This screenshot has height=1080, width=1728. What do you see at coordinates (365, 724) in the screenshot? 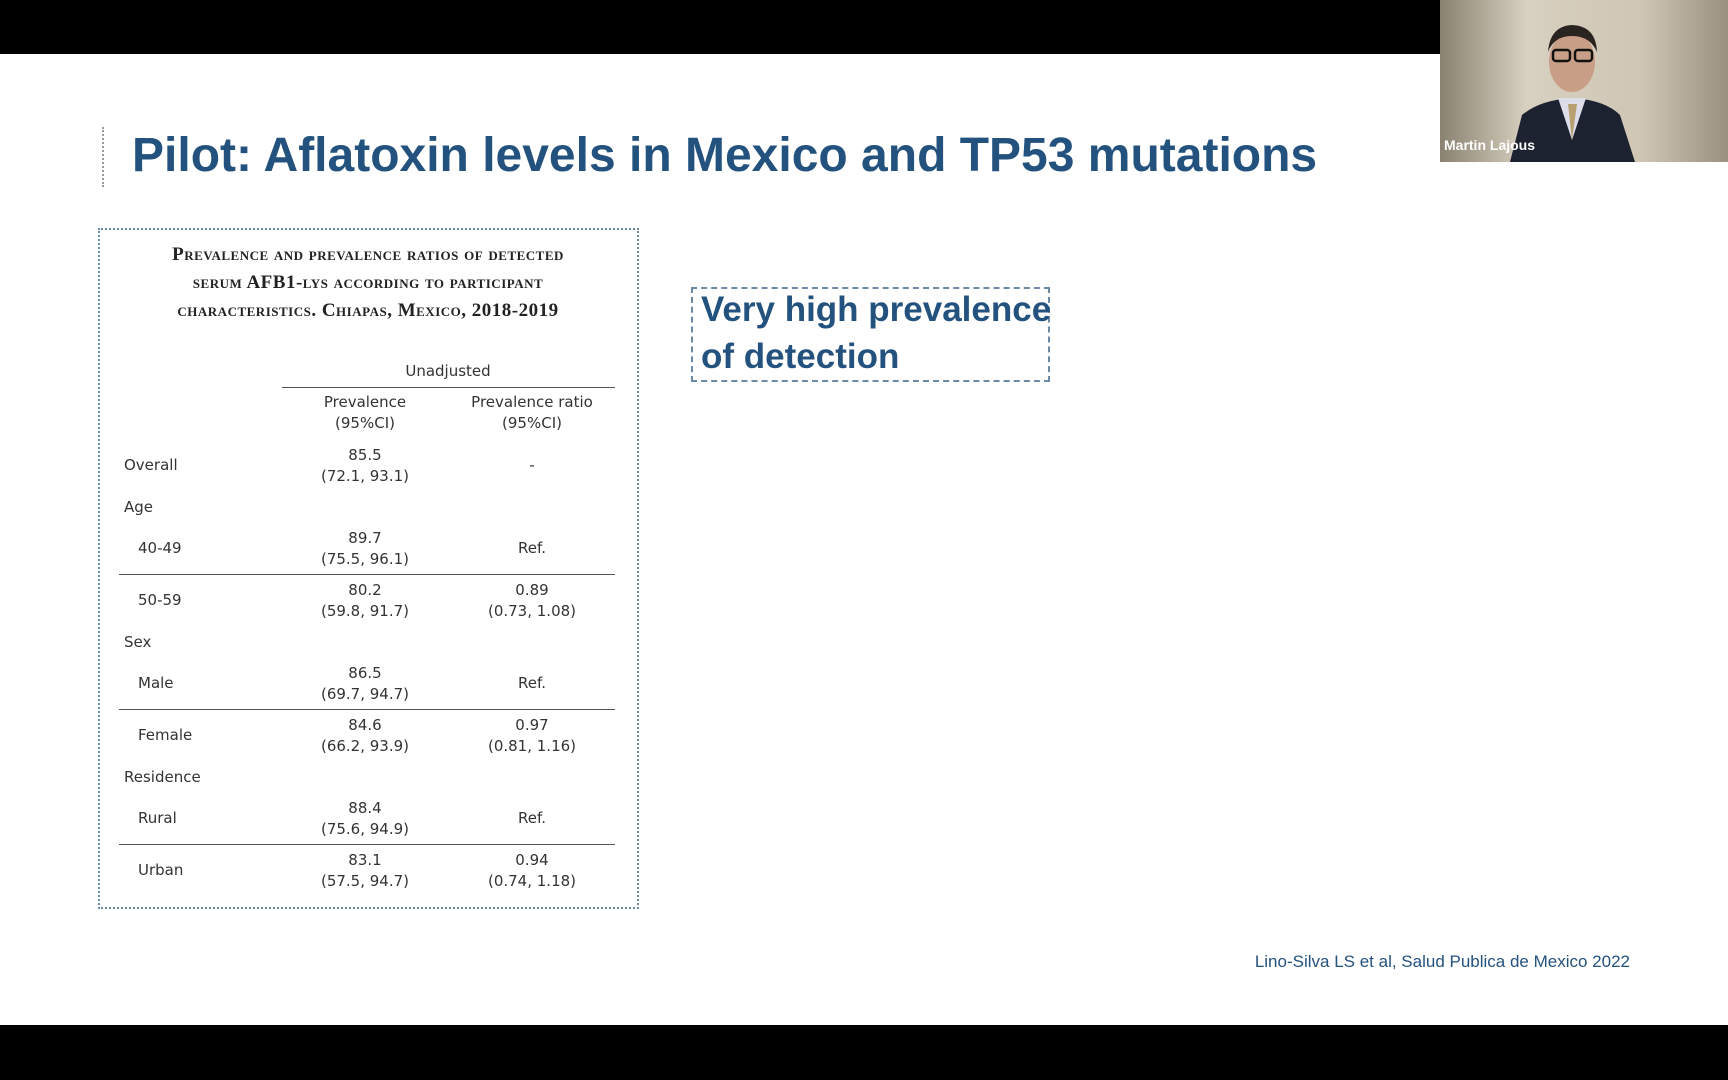
I see `prevalence-cell: 84.6` at bounding box center [365, 724].